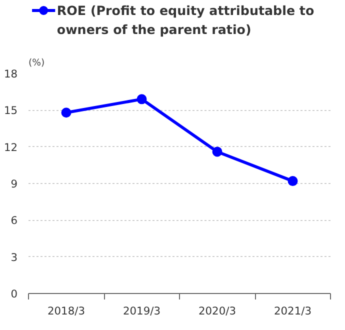 The width and height of the screenshot is (345, 330). I want to click on x-tick-label: 2021/3, so click(293, 311).